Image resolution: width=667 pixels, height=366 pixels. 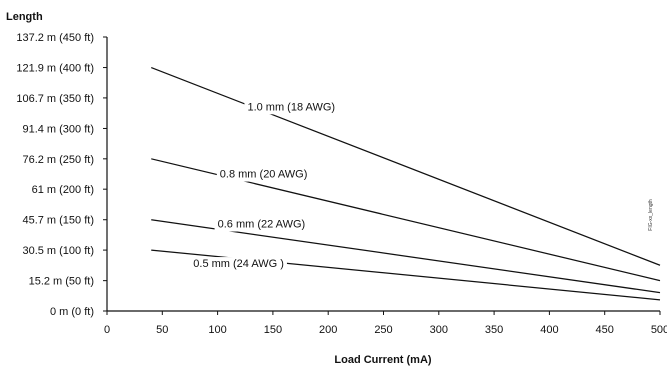 I want to click on y-tick-label: 0 m (0 ft), so click(x=72, y=312).